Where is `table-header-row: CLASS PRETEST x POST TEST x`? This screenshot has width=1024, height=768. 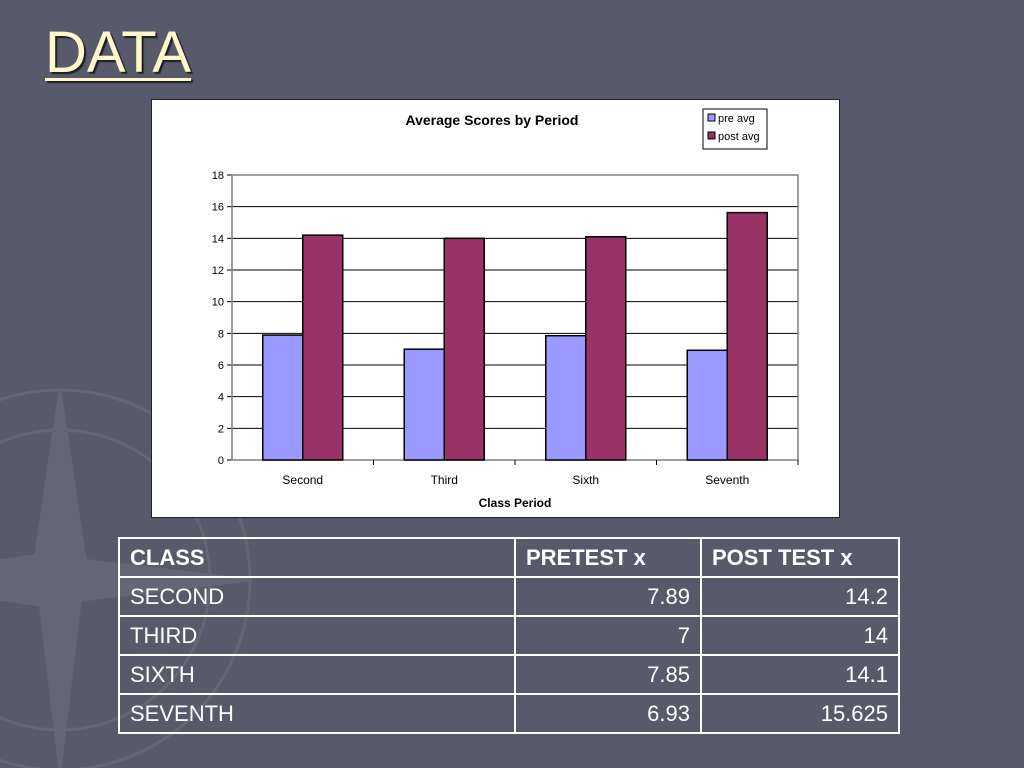 table-header-row: CLASS PRETEST x POST TEST x is located at coordinates (509, 557).